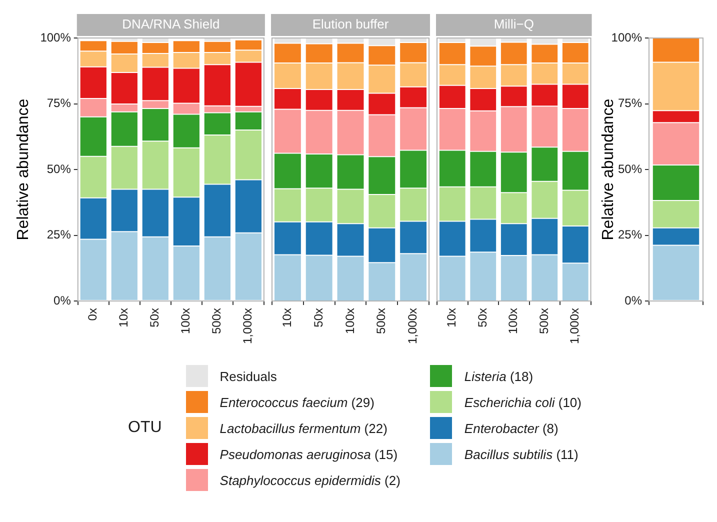  What do you see at coordinates (309, 454) in the screenshot?
I see `legend-label: Pseudomonas aeruginosa (15)` at bounding box center [309, 454].